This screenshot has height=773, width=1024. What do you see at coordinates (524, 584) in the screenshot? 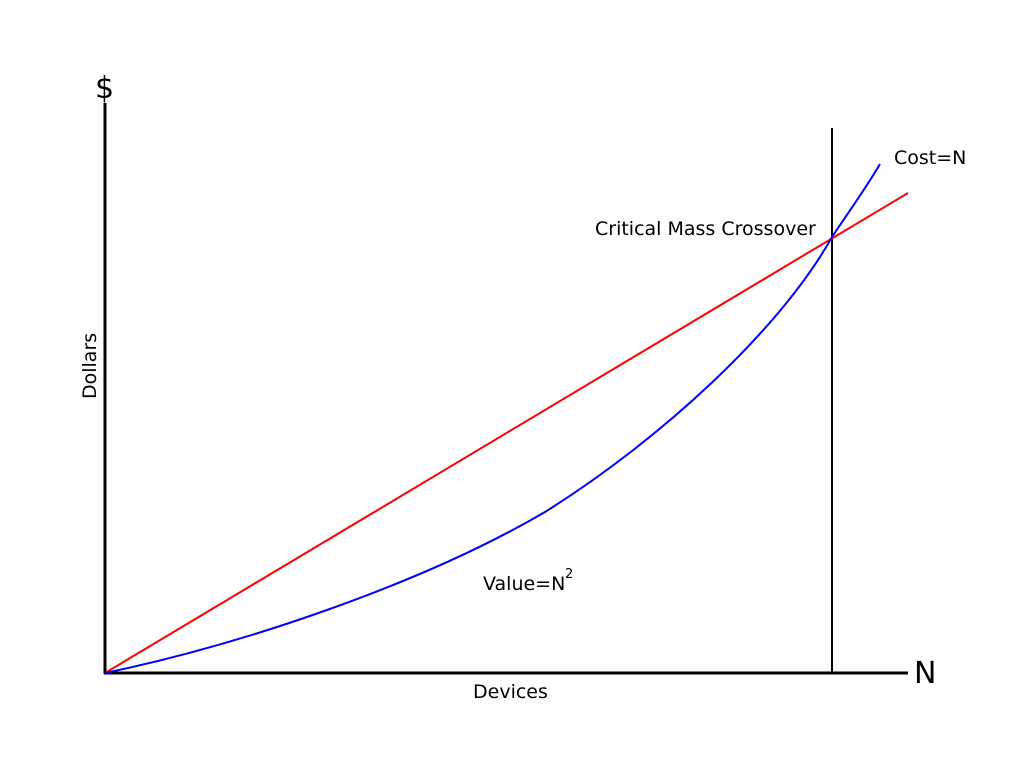
I see `value-label: Value=N` at bounding box center [524, 584].